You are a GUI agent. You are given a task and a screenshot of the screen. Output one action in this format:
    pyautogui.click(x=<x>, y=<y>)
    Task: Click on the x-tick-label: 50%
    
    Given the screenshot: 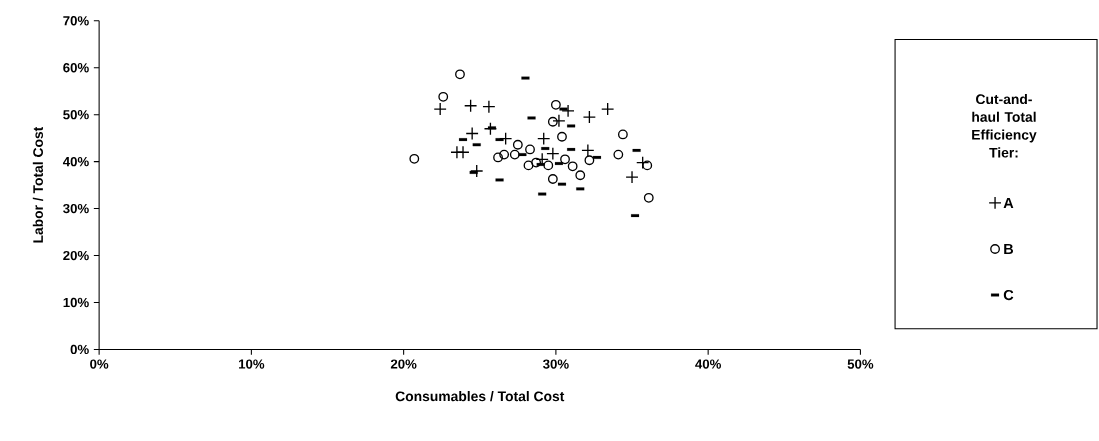 What is the action you would take?
    pyautogui.click(x=860, y=364)
    